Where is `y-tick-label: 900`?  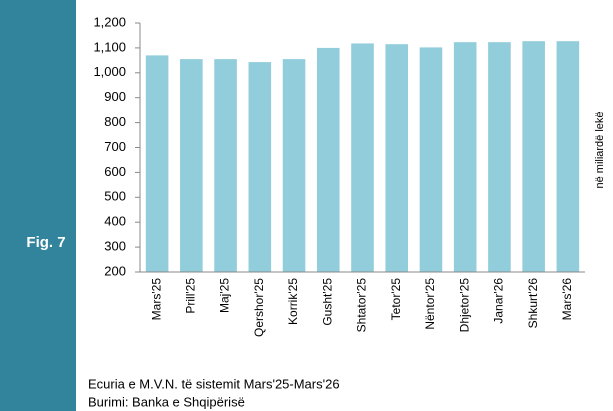
y-tick-label: 900 is located at coordinates (115, 96).